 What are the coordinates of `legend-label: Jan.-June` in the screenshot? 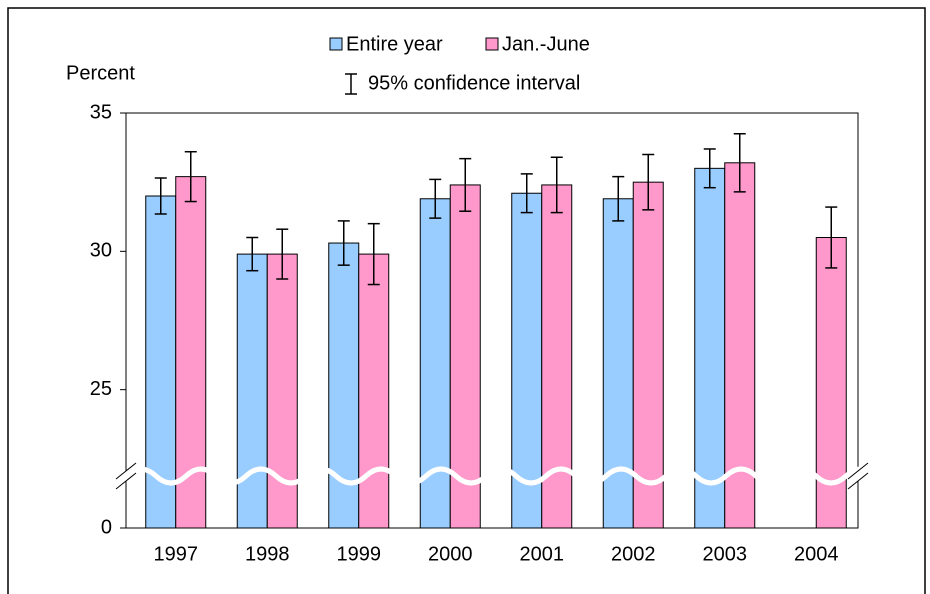 It's located at (546, 44).